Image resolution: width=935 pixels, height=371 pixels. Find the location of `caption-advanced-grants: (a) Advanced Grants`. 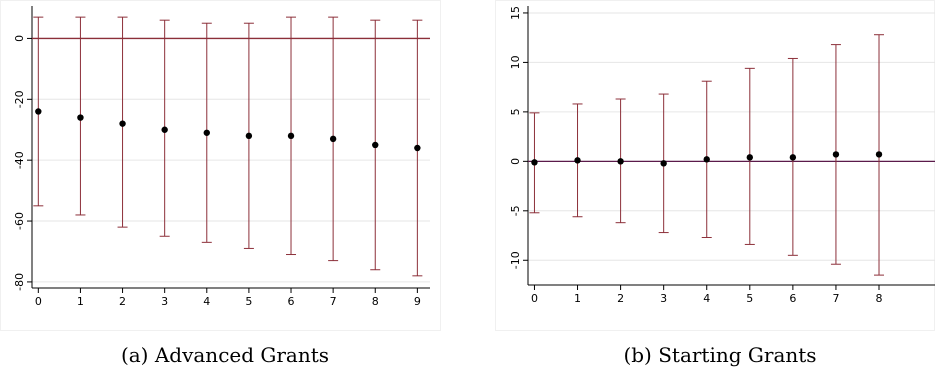

caption-advanced-grants: (a) Advanced Grants is located at coordinates (225, 355).